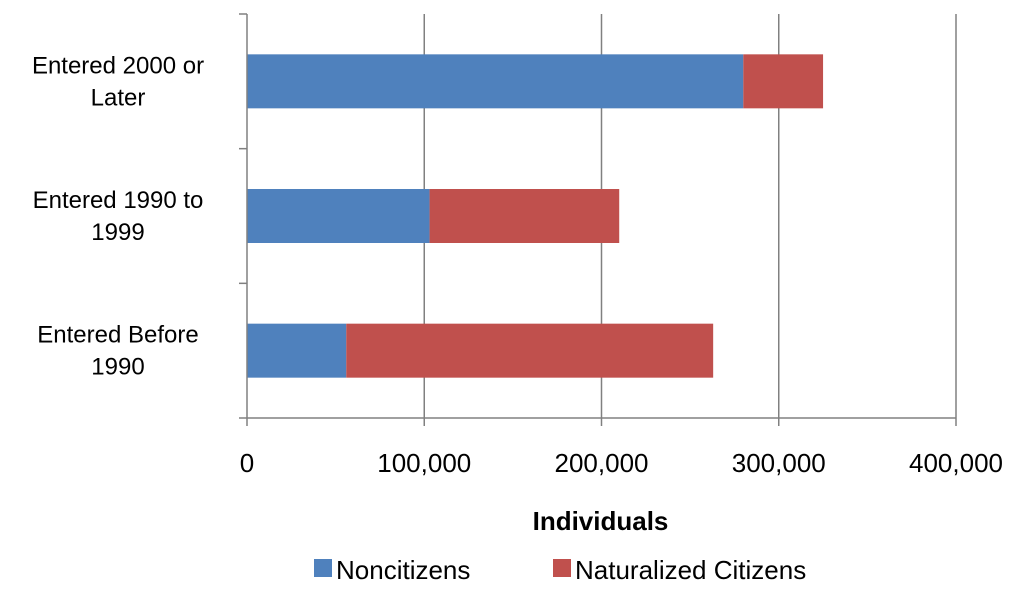  I want to click on category-label-line: Entered 2000 or, so click(118, 65).